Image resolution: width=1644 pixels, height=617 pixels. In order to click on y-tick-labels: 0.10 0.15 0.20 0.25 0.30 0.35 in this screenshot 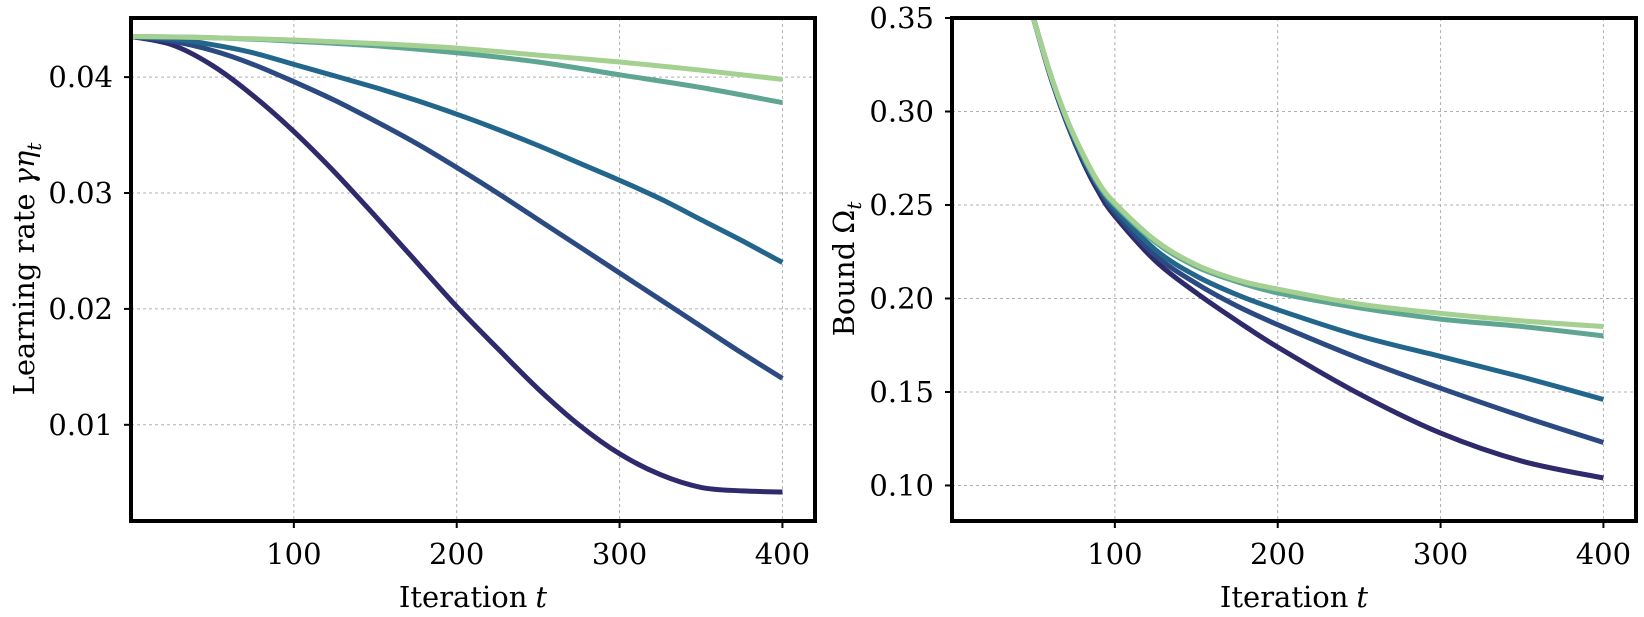, I will do `click(901, 251)`.